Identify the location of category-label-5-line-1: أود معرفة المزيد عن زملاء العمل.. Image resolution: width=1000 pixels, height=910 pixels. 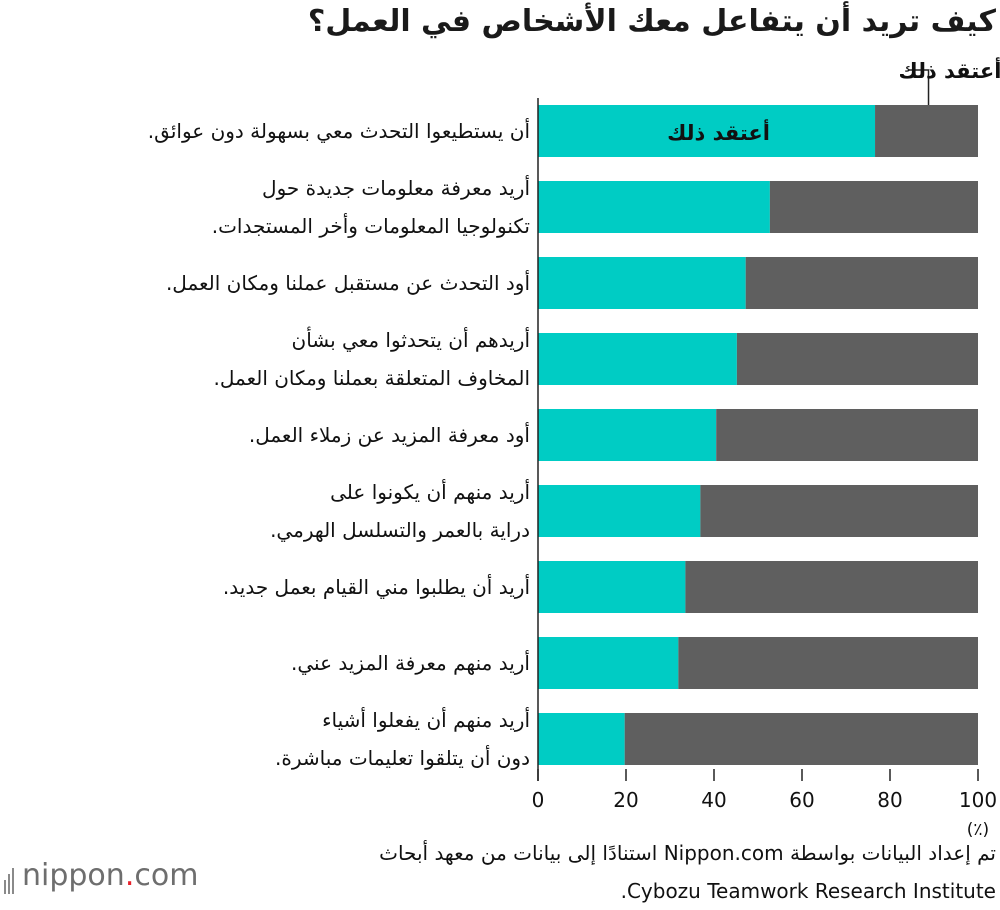
(389, 435).